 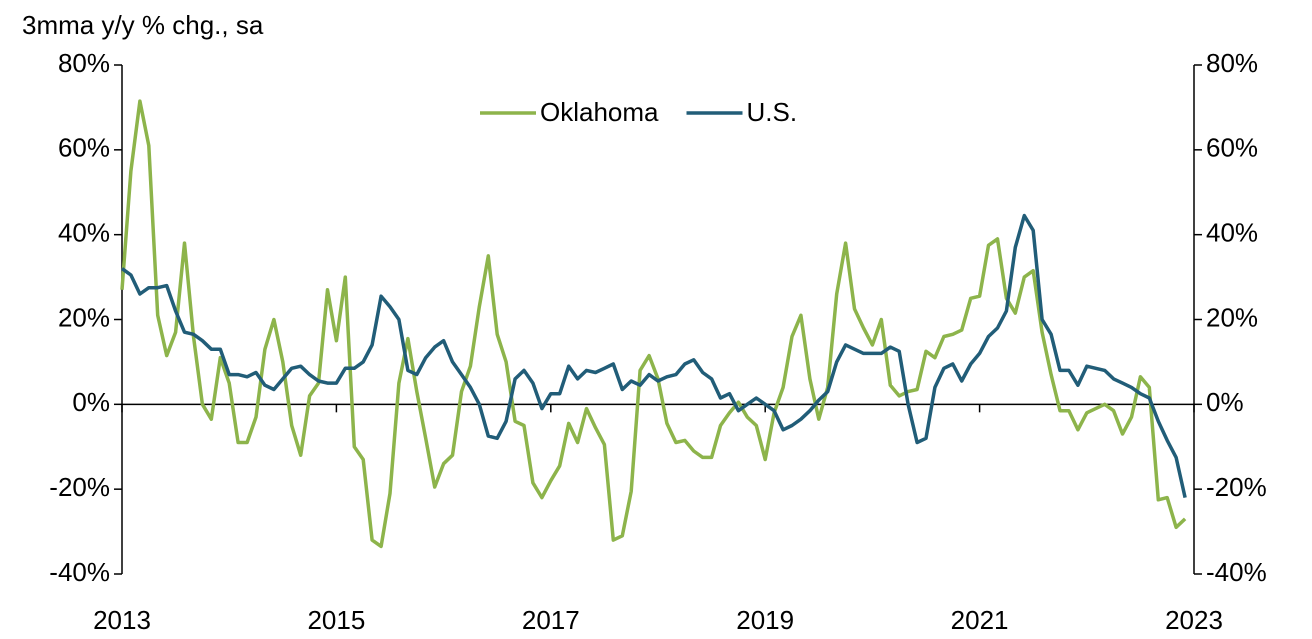 What do you see at coordinates (84, 233) in the screenshot?
I see `y-tick-label: 40%` at bounding box center [84, 233].